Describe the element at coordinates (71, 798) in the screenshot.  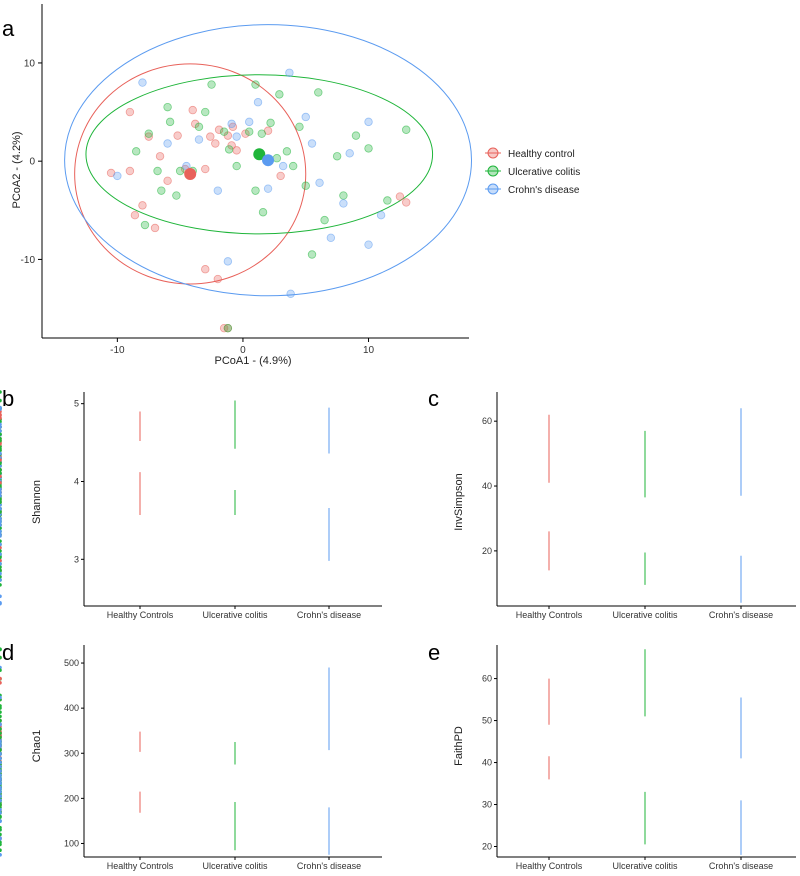
I see `box-y-tick-label: 200` at that location.